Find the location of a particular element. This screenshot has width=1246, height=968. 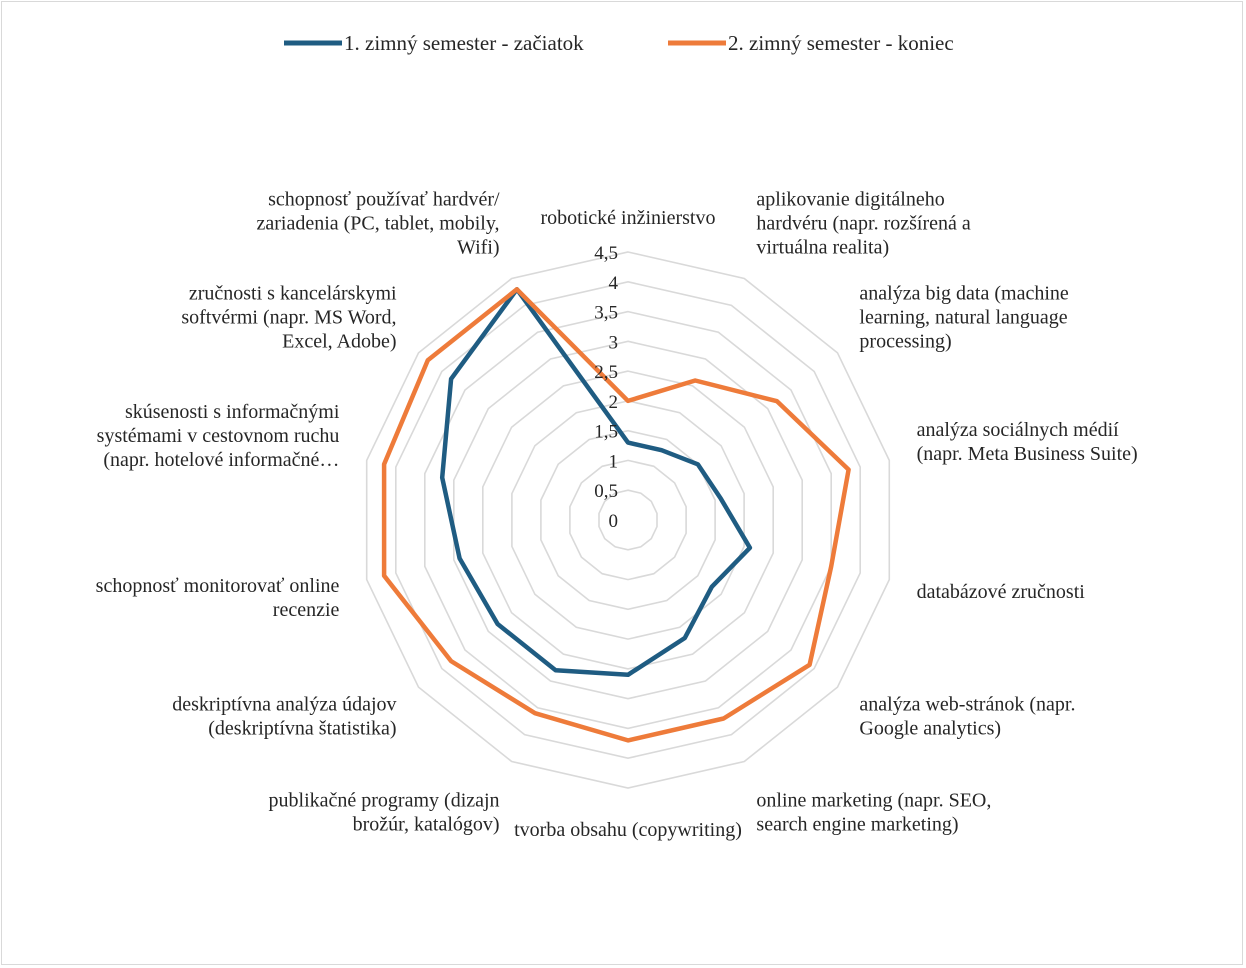

category-label-line: learning, natural language is located at coordinates (963, 317).